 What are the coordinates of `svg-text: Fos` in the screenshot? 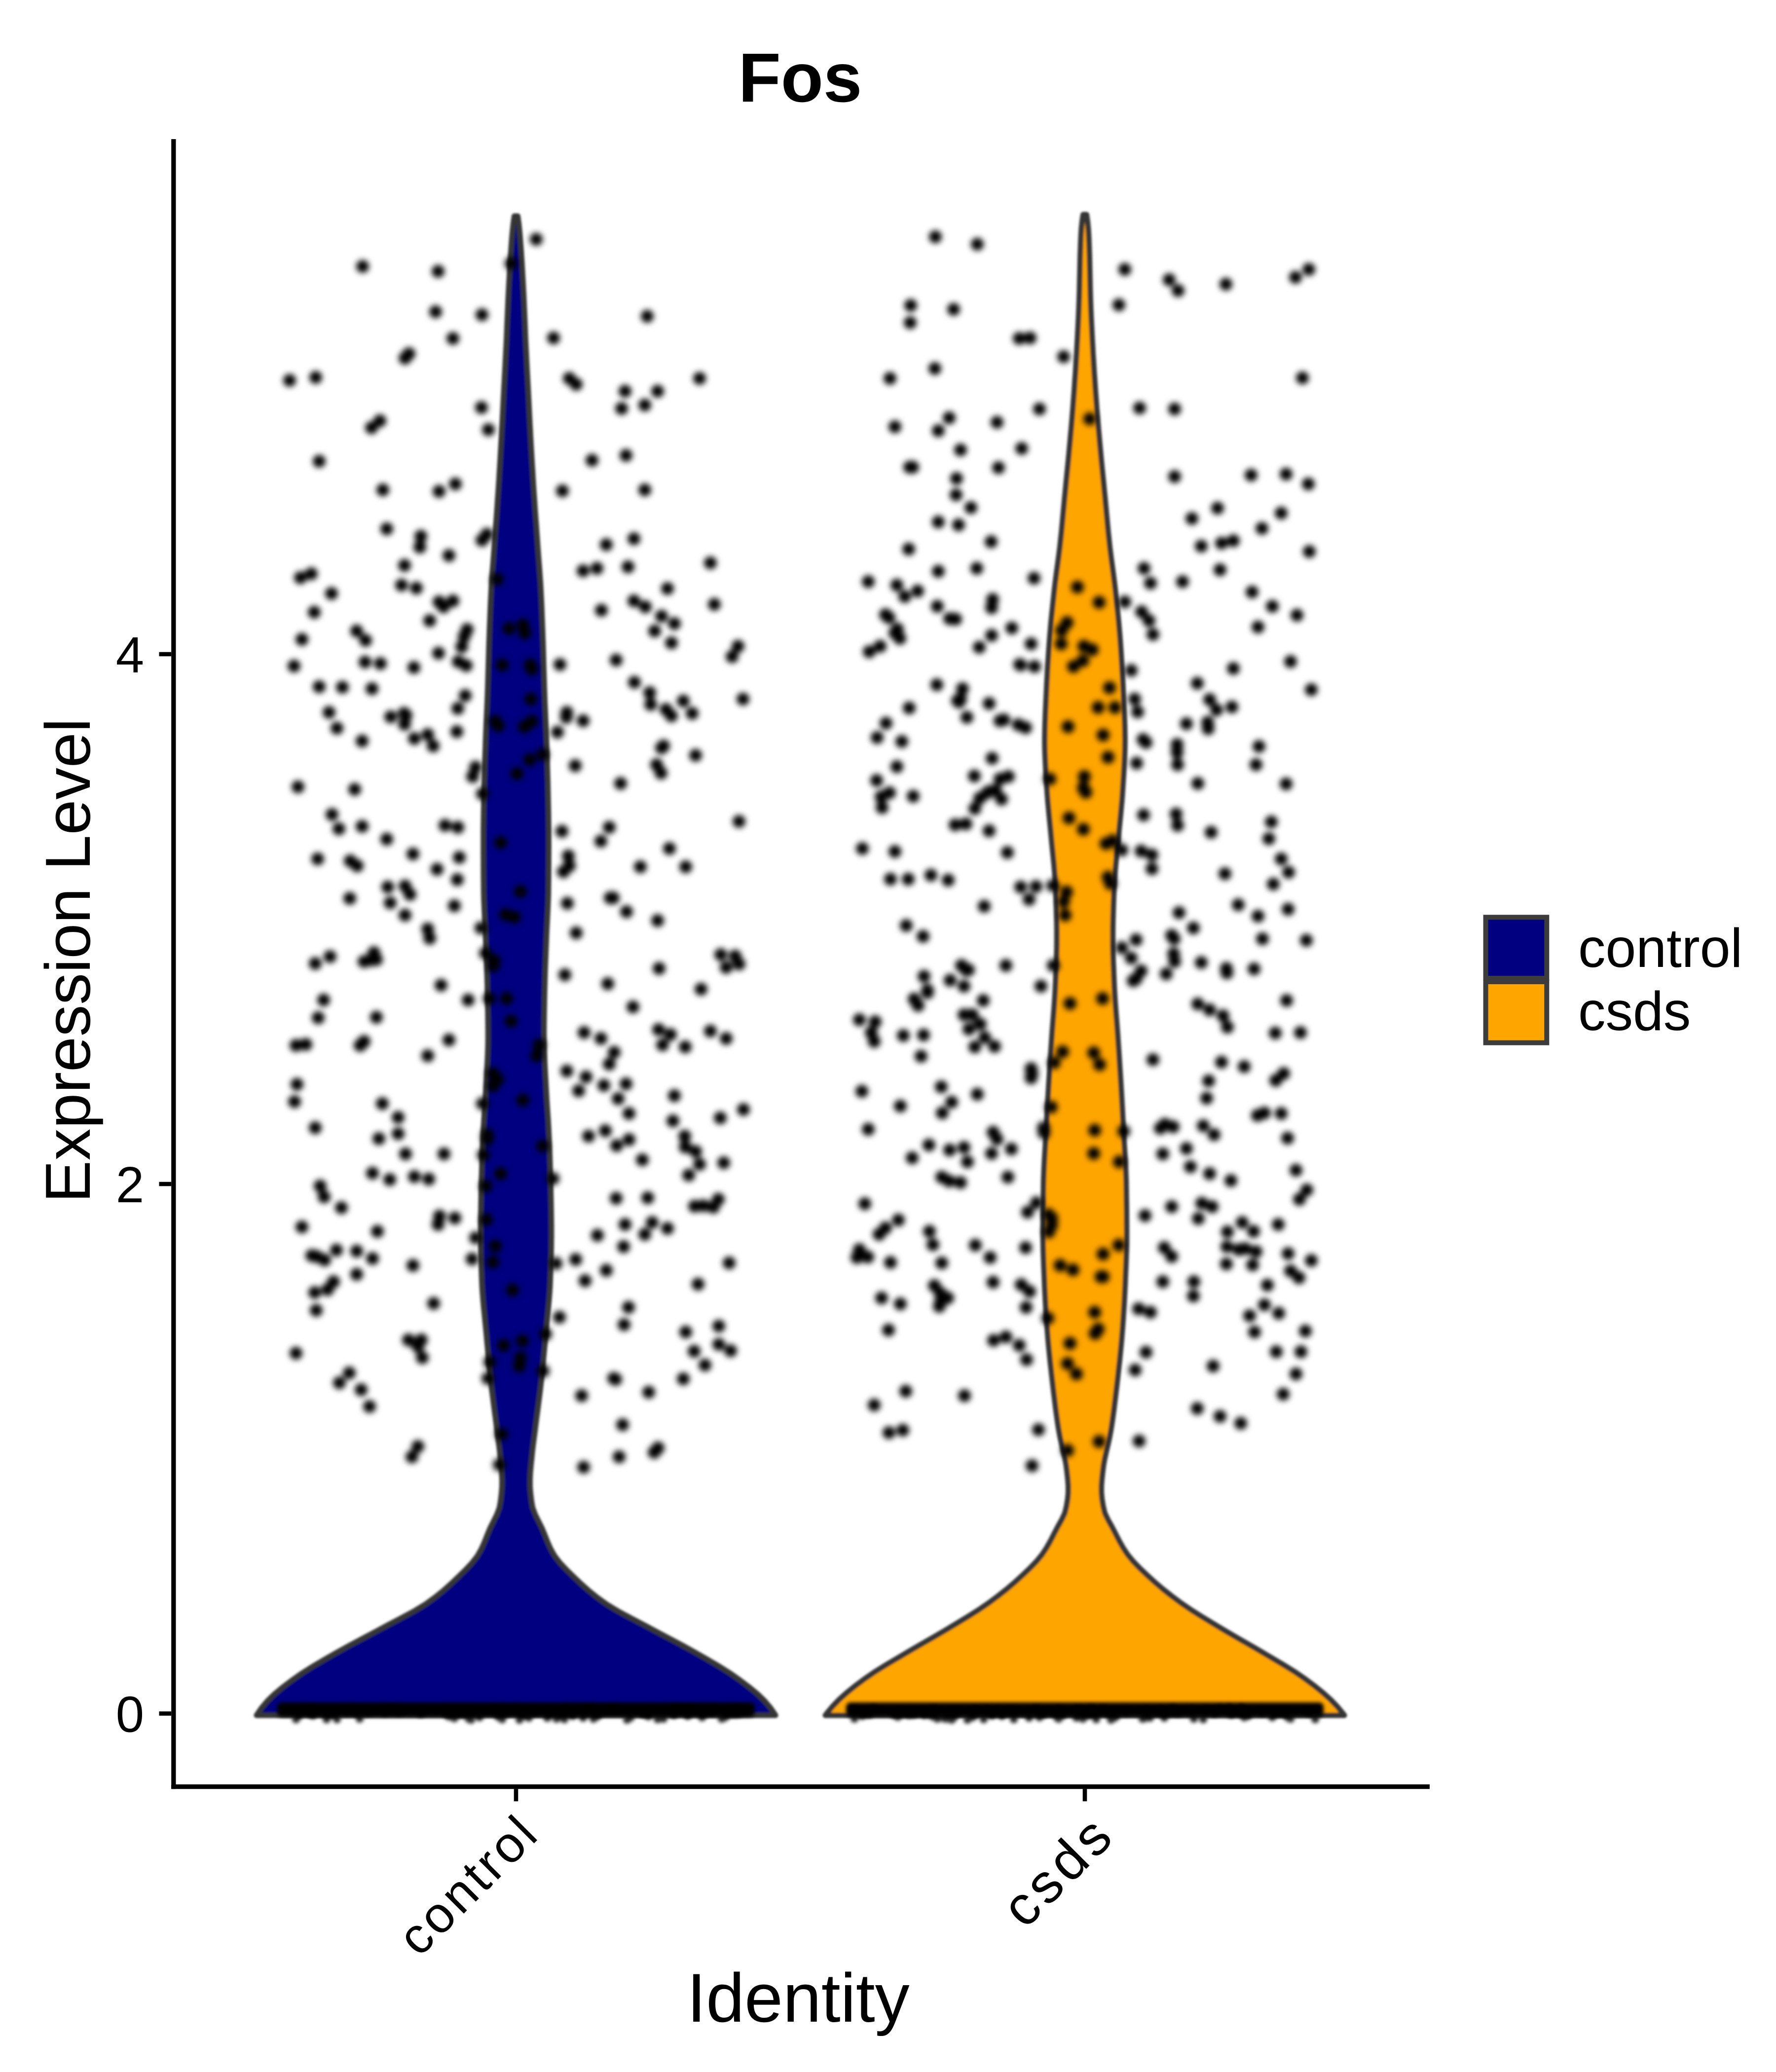 It's located at (801, 77).